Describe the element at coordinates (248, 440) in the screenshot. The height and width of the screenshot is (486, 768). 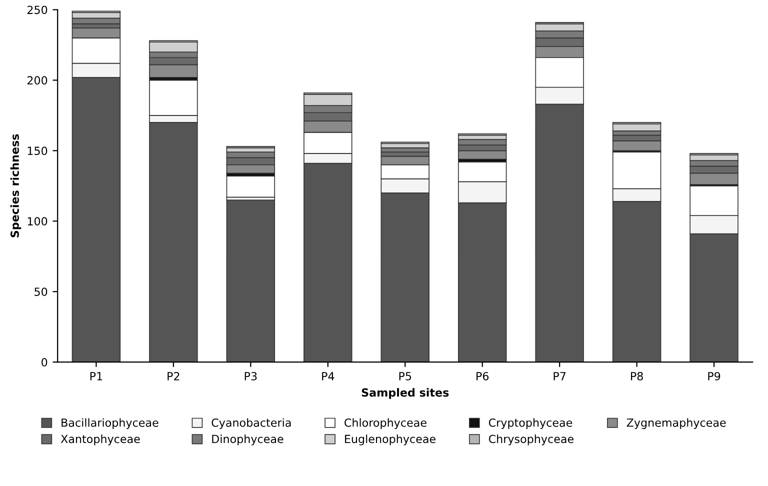
I see `legend-label: Dinophyceae` at that location.